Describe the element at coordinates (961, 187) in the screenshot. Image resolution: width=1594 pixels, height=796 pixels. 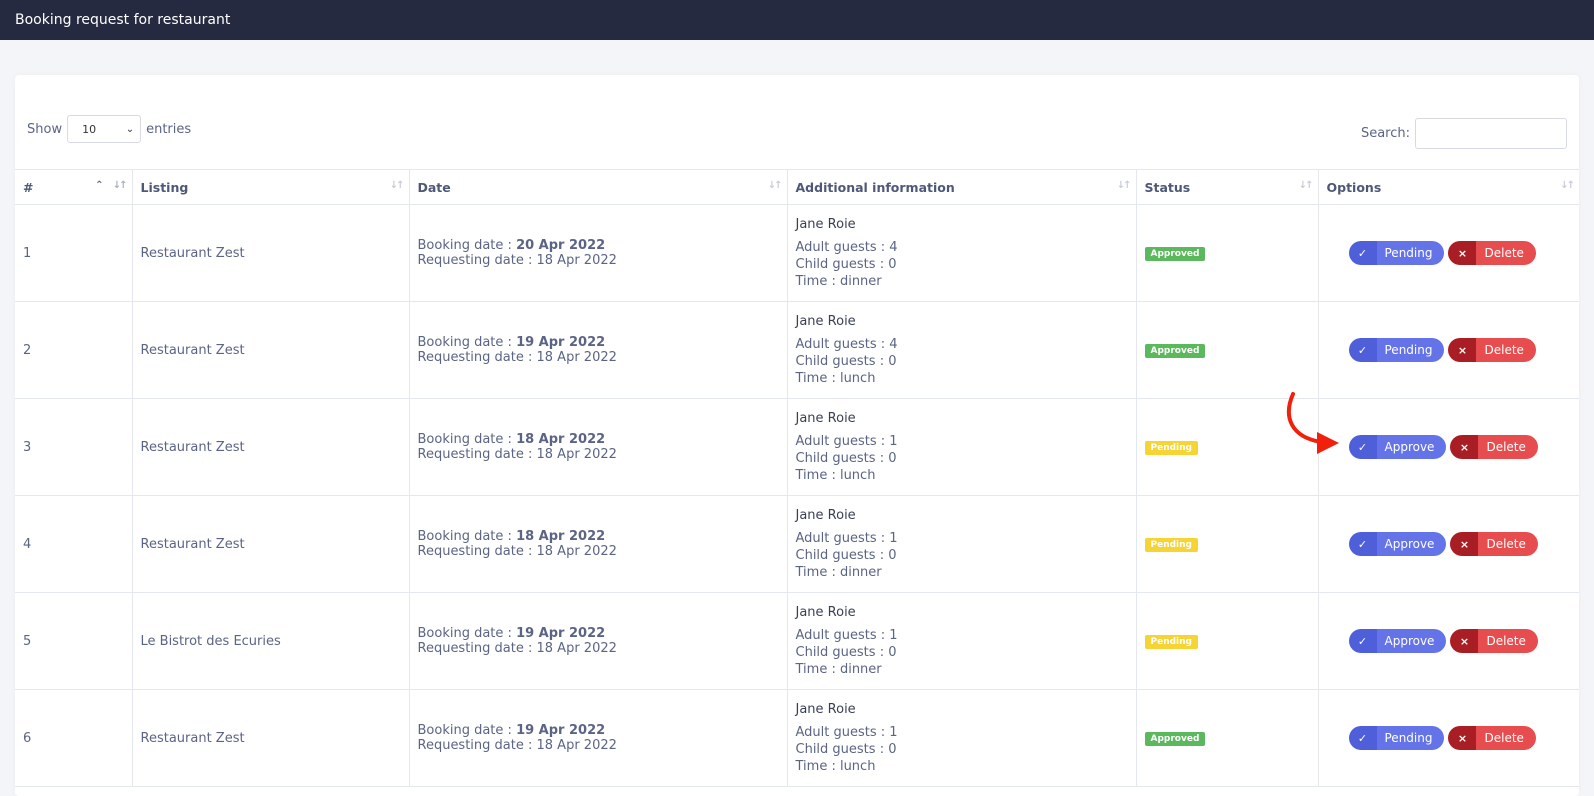
I see `column-header-additional-info: Additional information ↓↑` at that location.